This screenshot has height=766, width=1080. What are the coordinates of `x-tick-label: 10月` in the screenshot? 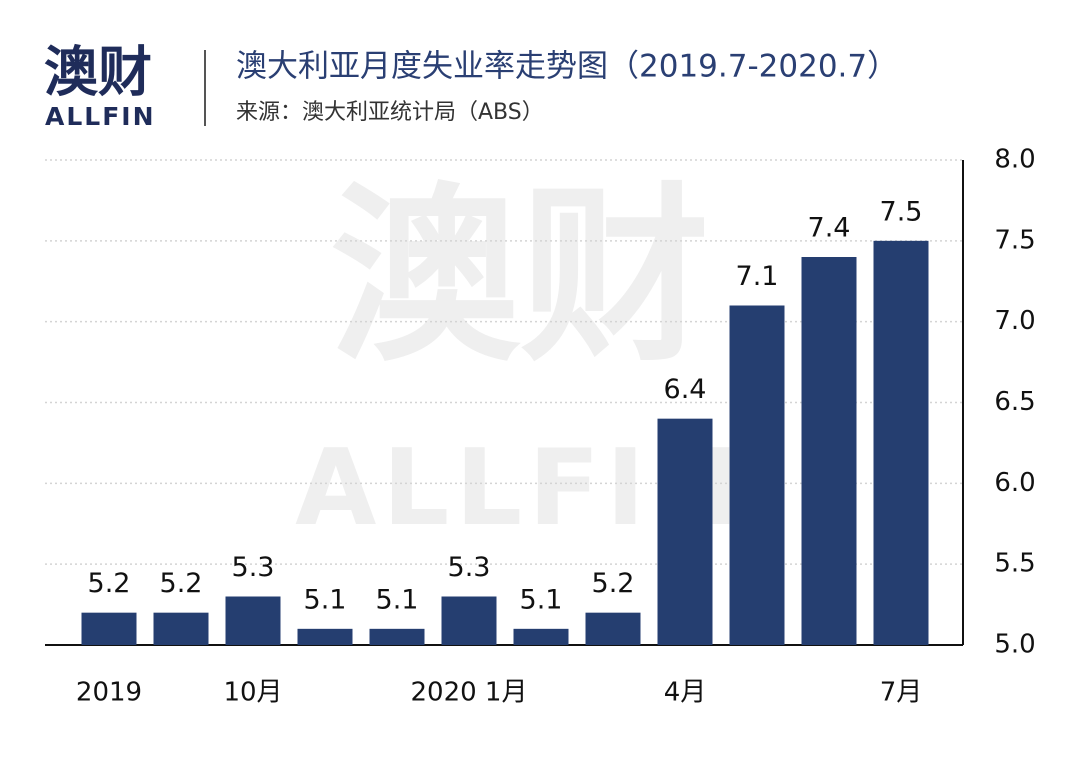 It's located at (252, 693).